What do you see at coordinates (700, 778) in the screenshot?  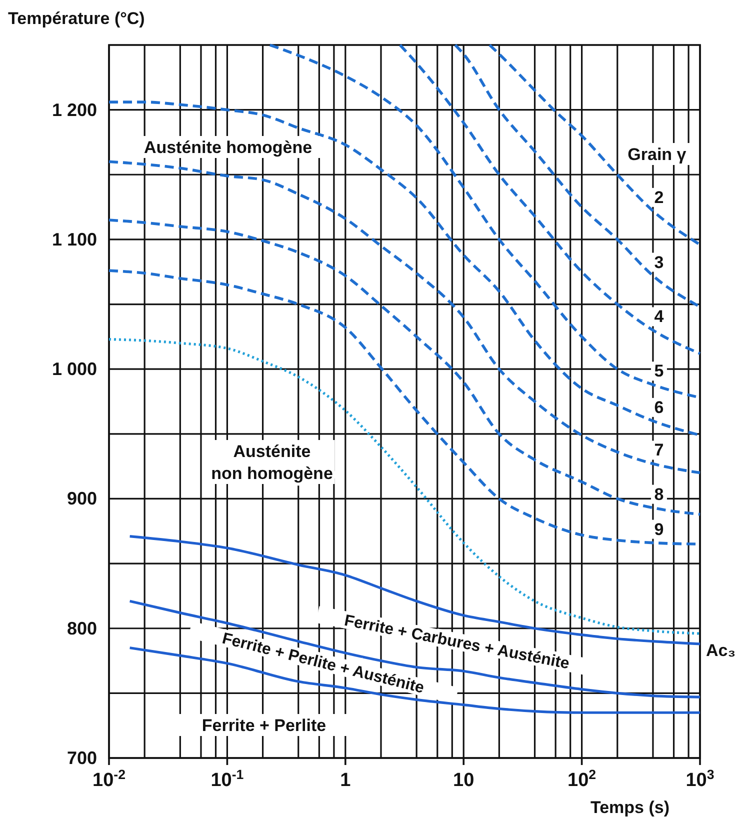 I see `x-tick-label: 10$^{3}$` at bounding box center [700, 778].